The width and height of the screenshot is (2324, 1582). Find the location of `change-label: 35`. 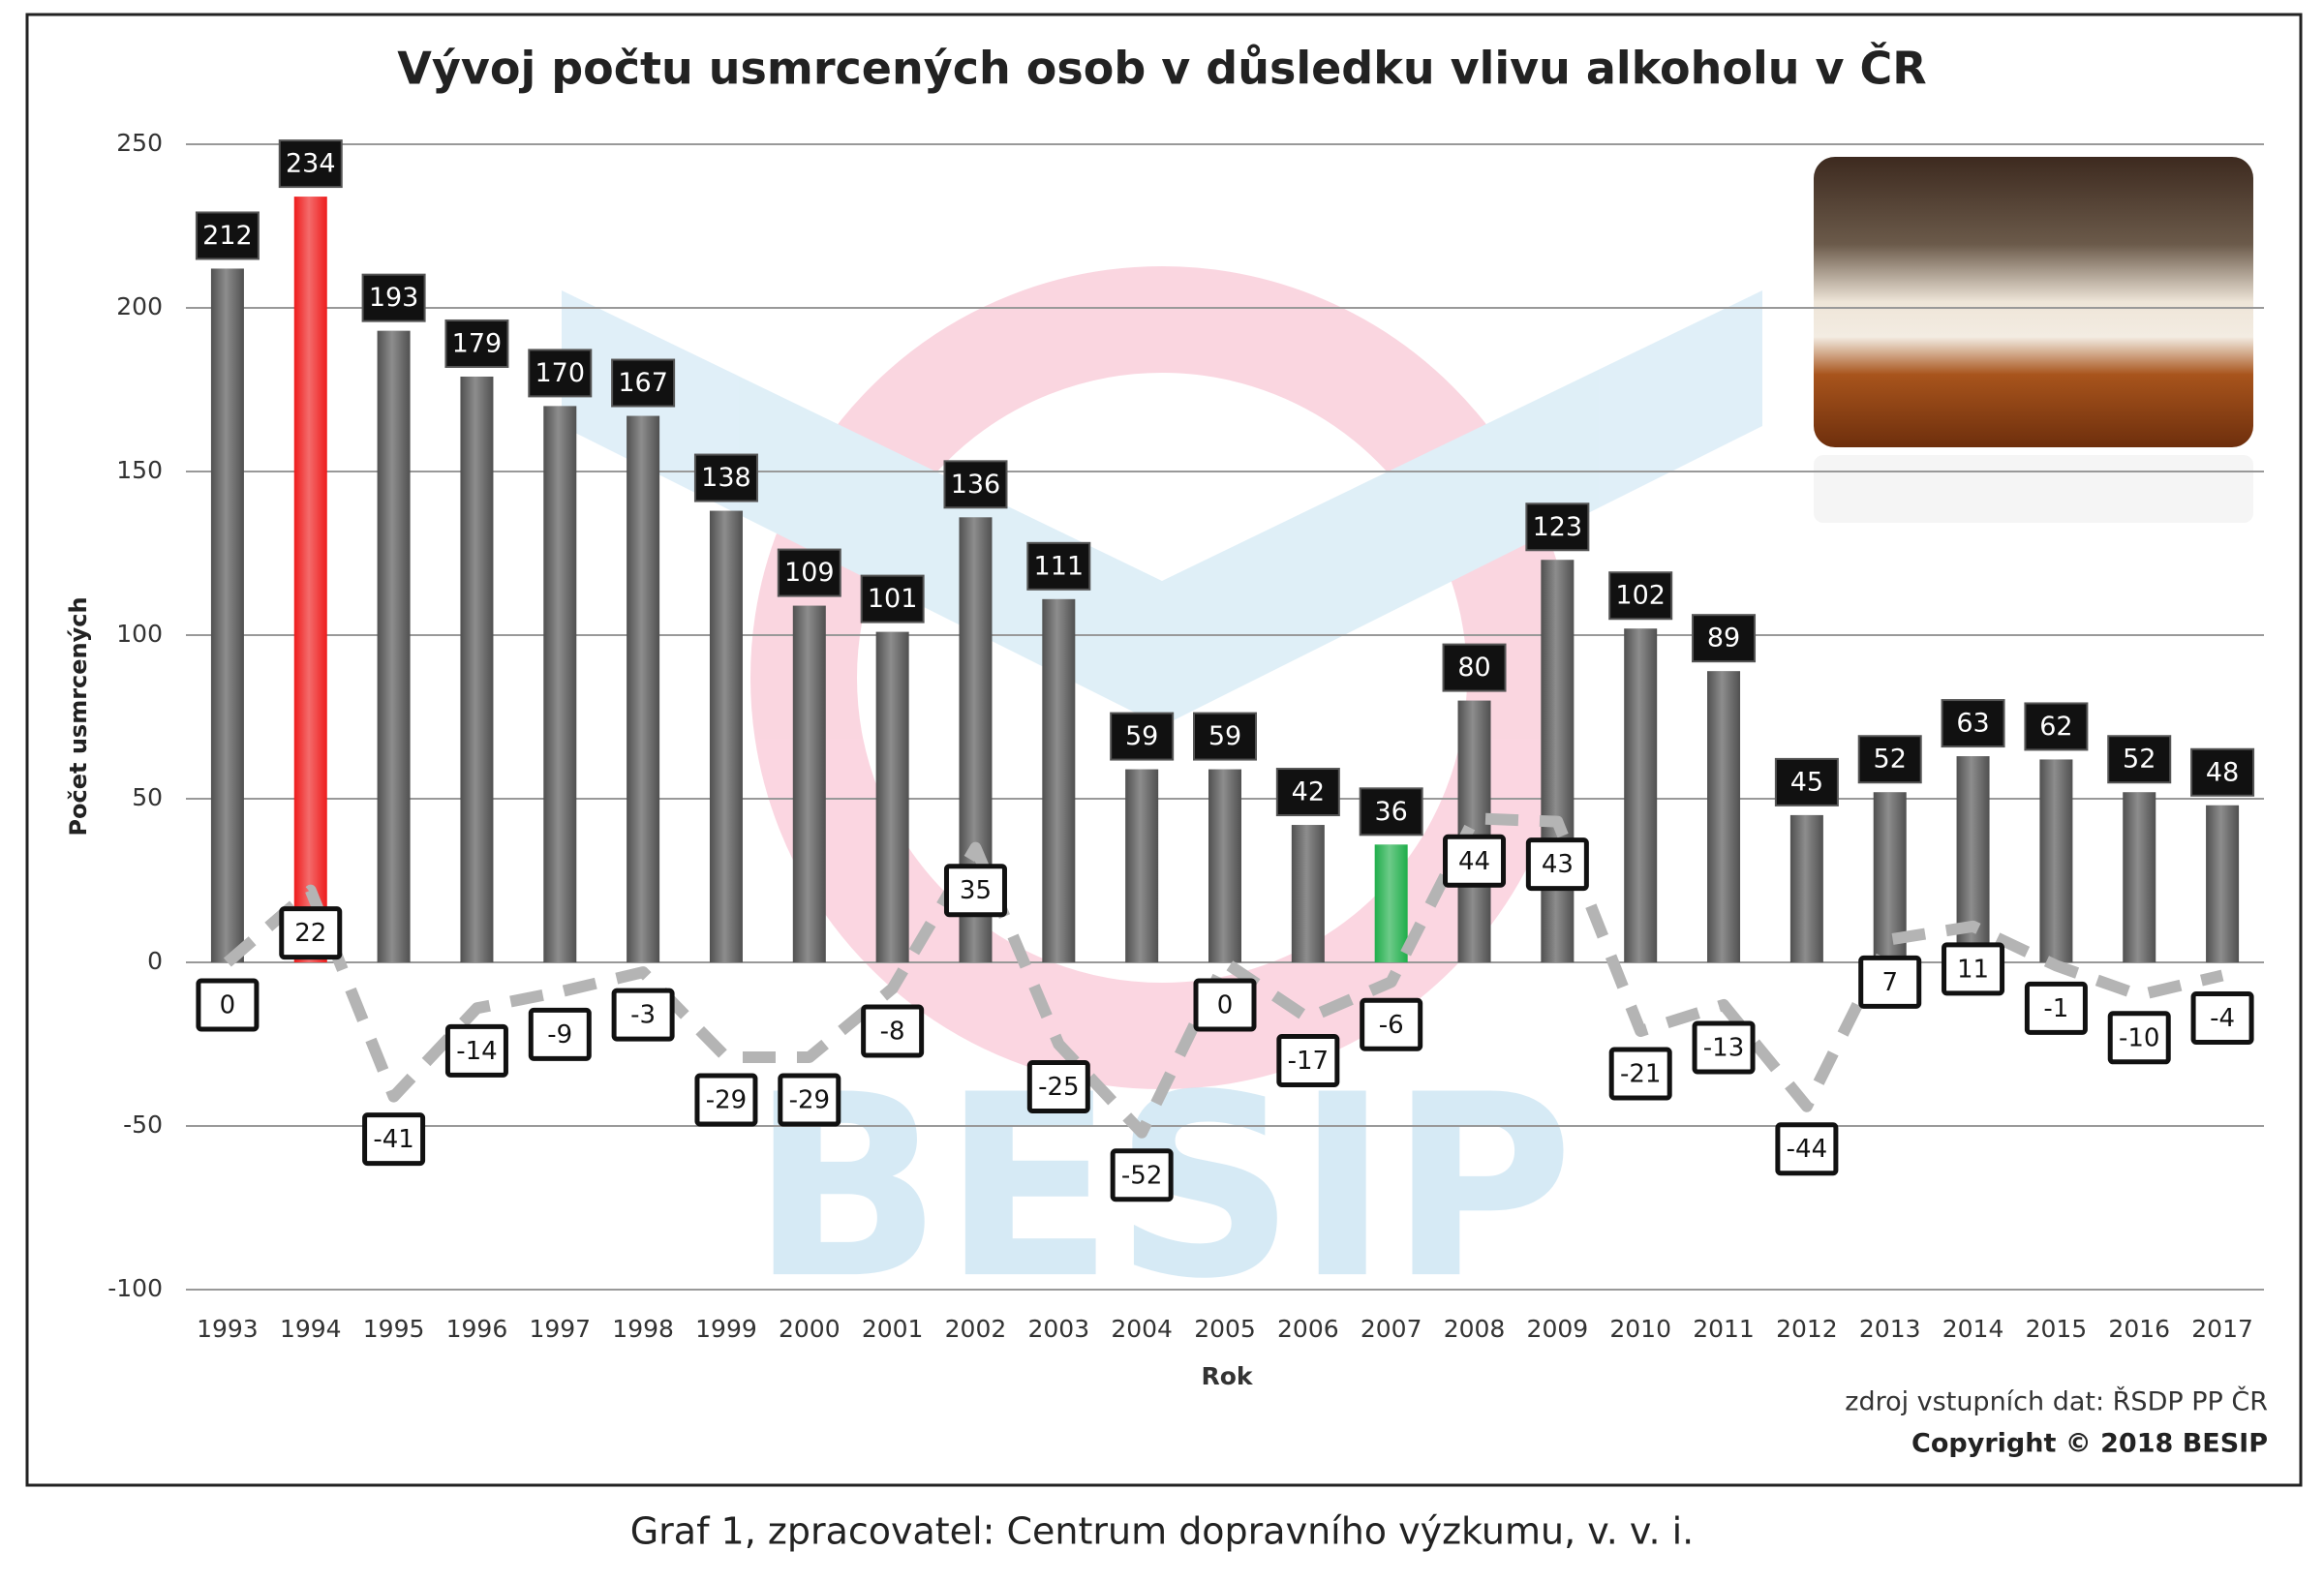

change-label: 35 is located at coordinates (976, 890).